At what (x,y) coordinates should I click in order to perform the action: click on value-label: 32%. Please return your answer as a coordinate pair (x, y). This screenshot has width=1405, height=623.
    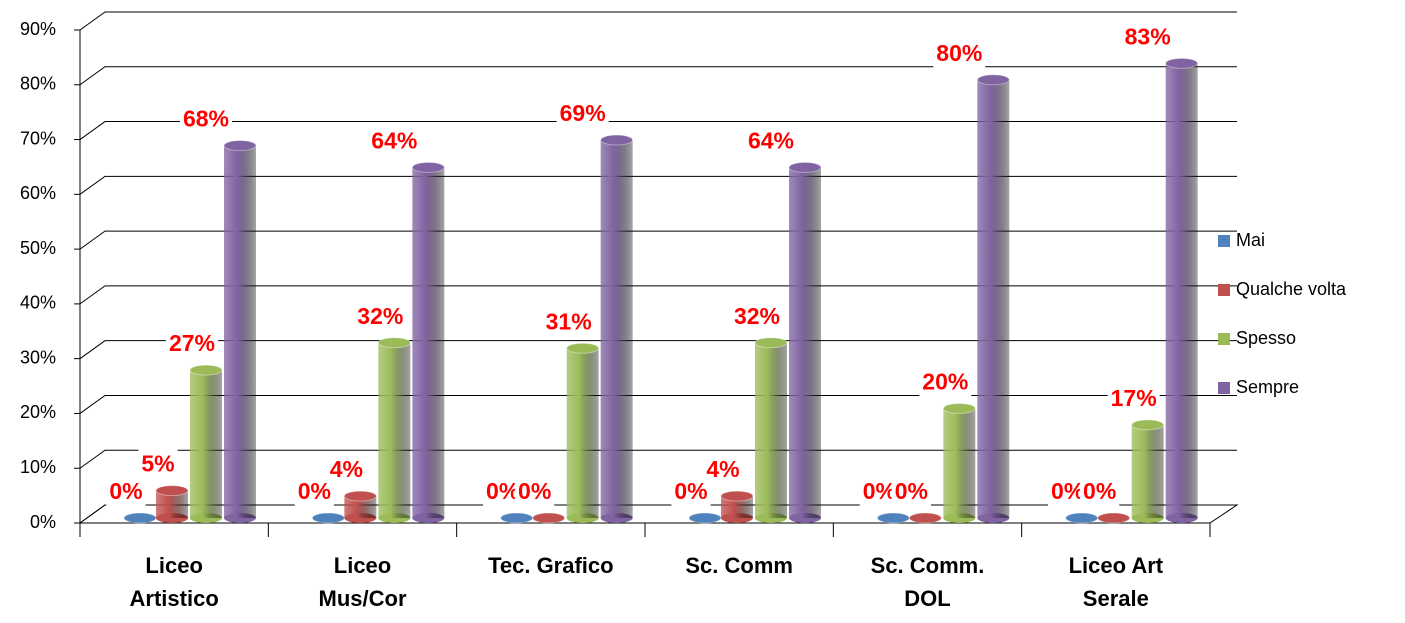
    Looking at the image, I should click on (380, 316).